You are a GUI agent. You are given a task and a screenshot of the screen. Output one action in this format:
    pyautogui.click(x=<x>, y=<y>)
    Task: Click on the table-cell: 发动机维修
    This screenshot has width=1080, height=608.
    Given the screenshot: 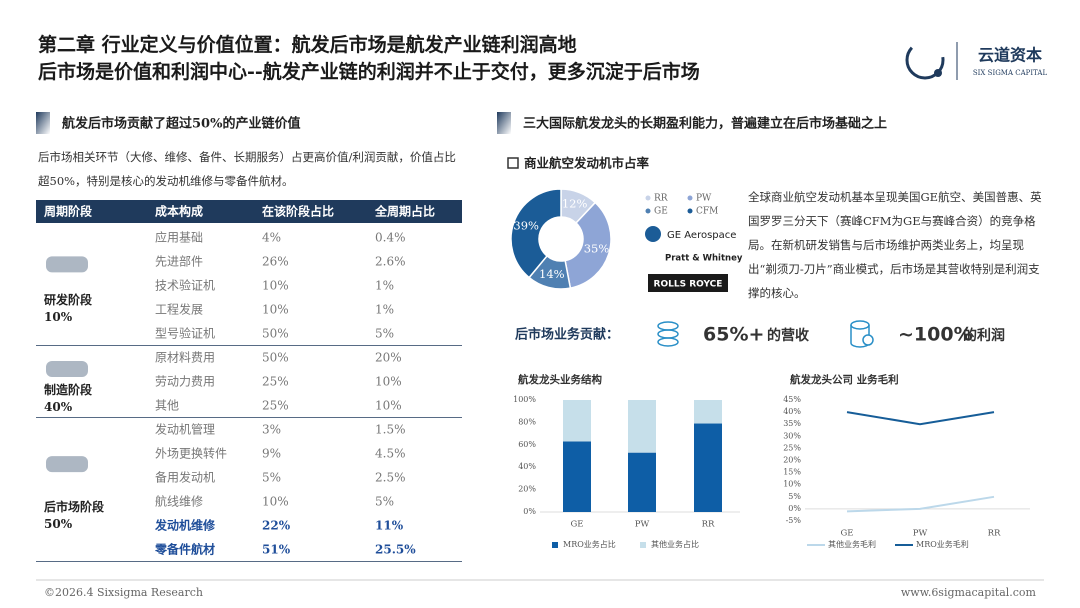 What is the action you would take?
    pyautogui.click(x=185, y=525)
    